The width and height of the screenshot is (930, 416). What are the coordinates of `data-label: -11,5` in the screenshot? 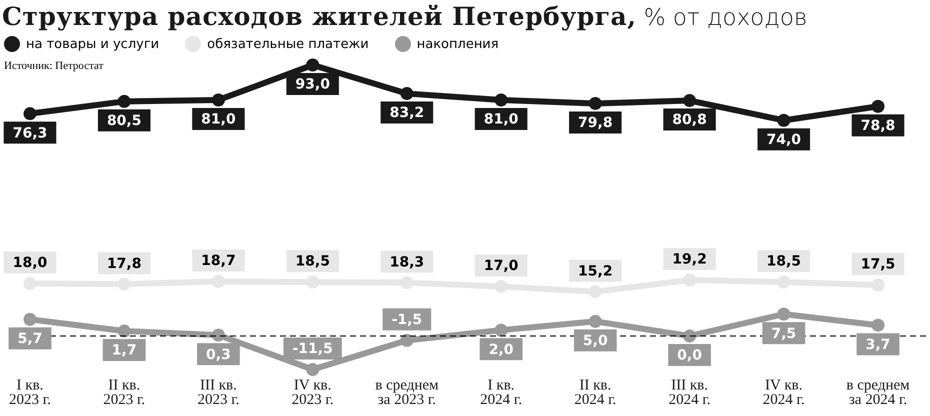 It's located at (312, 349).